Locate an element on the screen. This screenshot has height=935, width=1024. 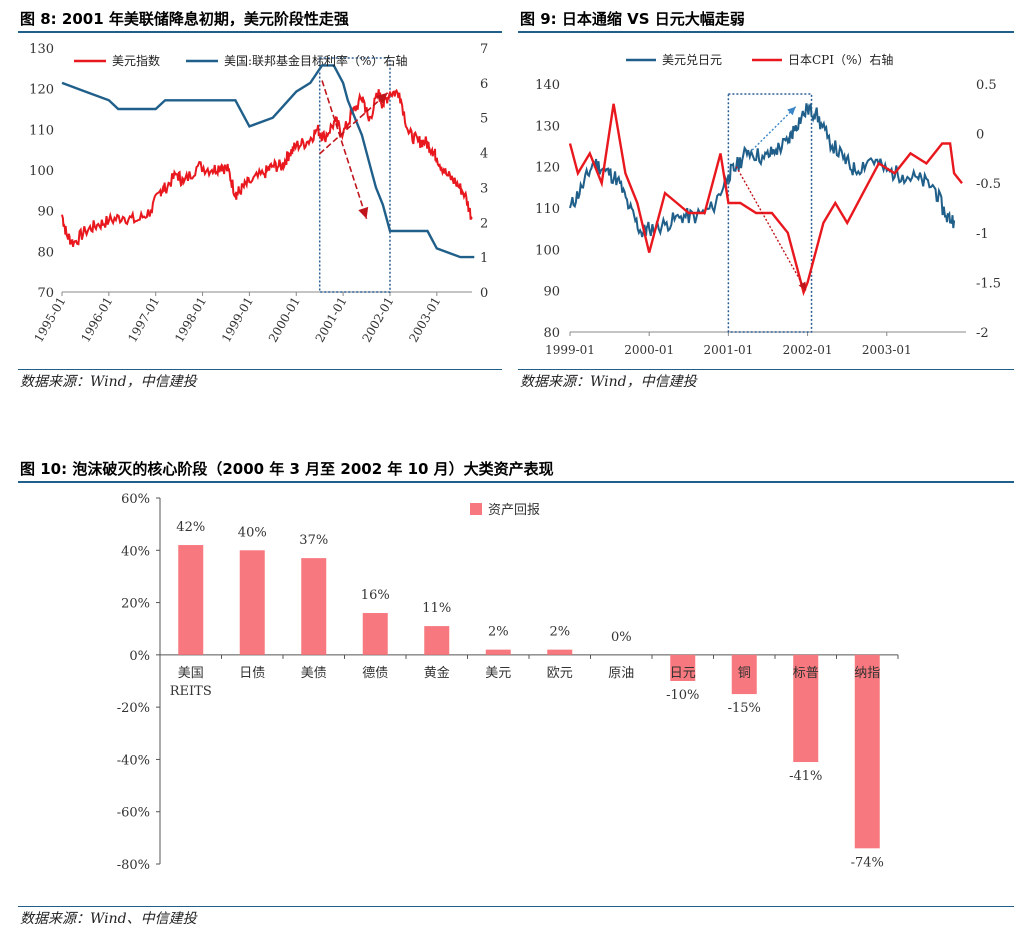
fig10-data-label: 0% is located at coordinates (621, 637).